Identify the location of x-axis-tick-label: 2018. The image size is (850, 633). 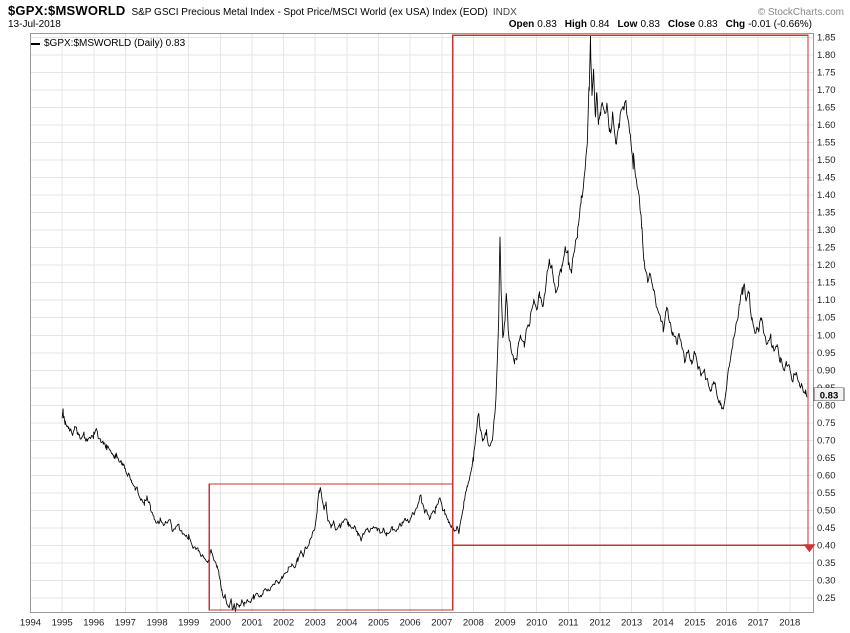
(789, 623).